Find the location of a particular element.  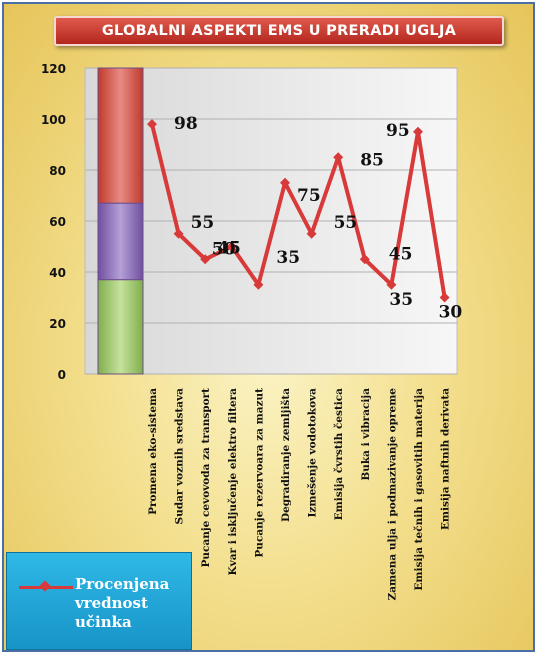

legend-label: Procenjena vrednost učinka is located at coordinates (122, 603).